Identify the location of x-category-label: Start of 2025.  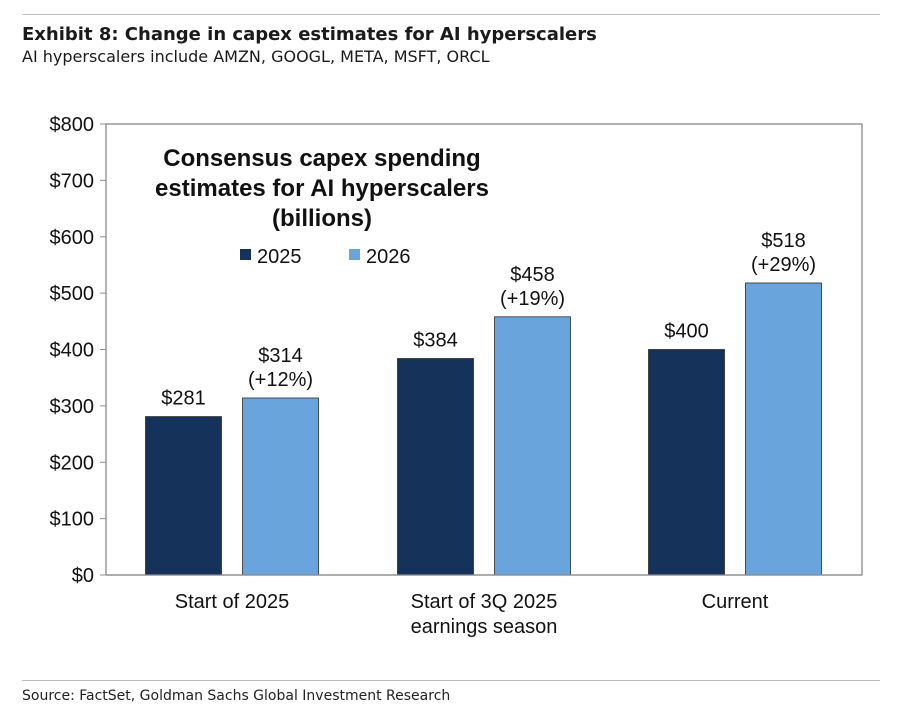
(232, 602).